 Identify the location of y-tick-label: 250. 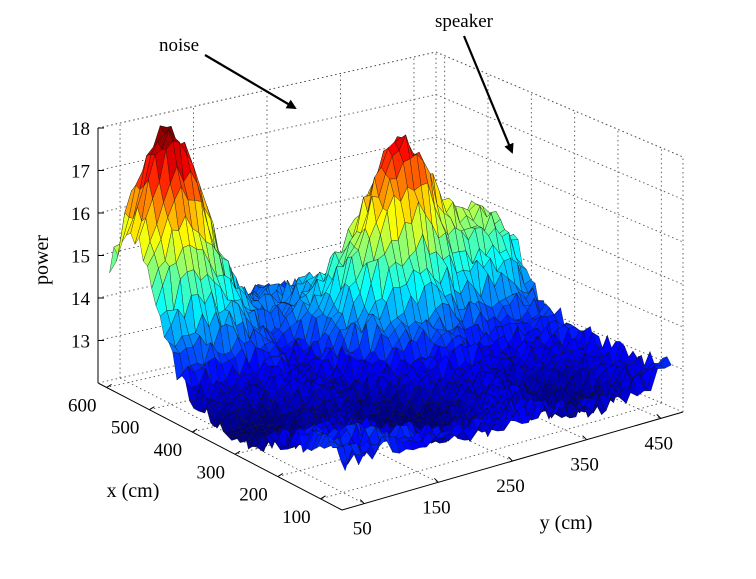
(510, 486).